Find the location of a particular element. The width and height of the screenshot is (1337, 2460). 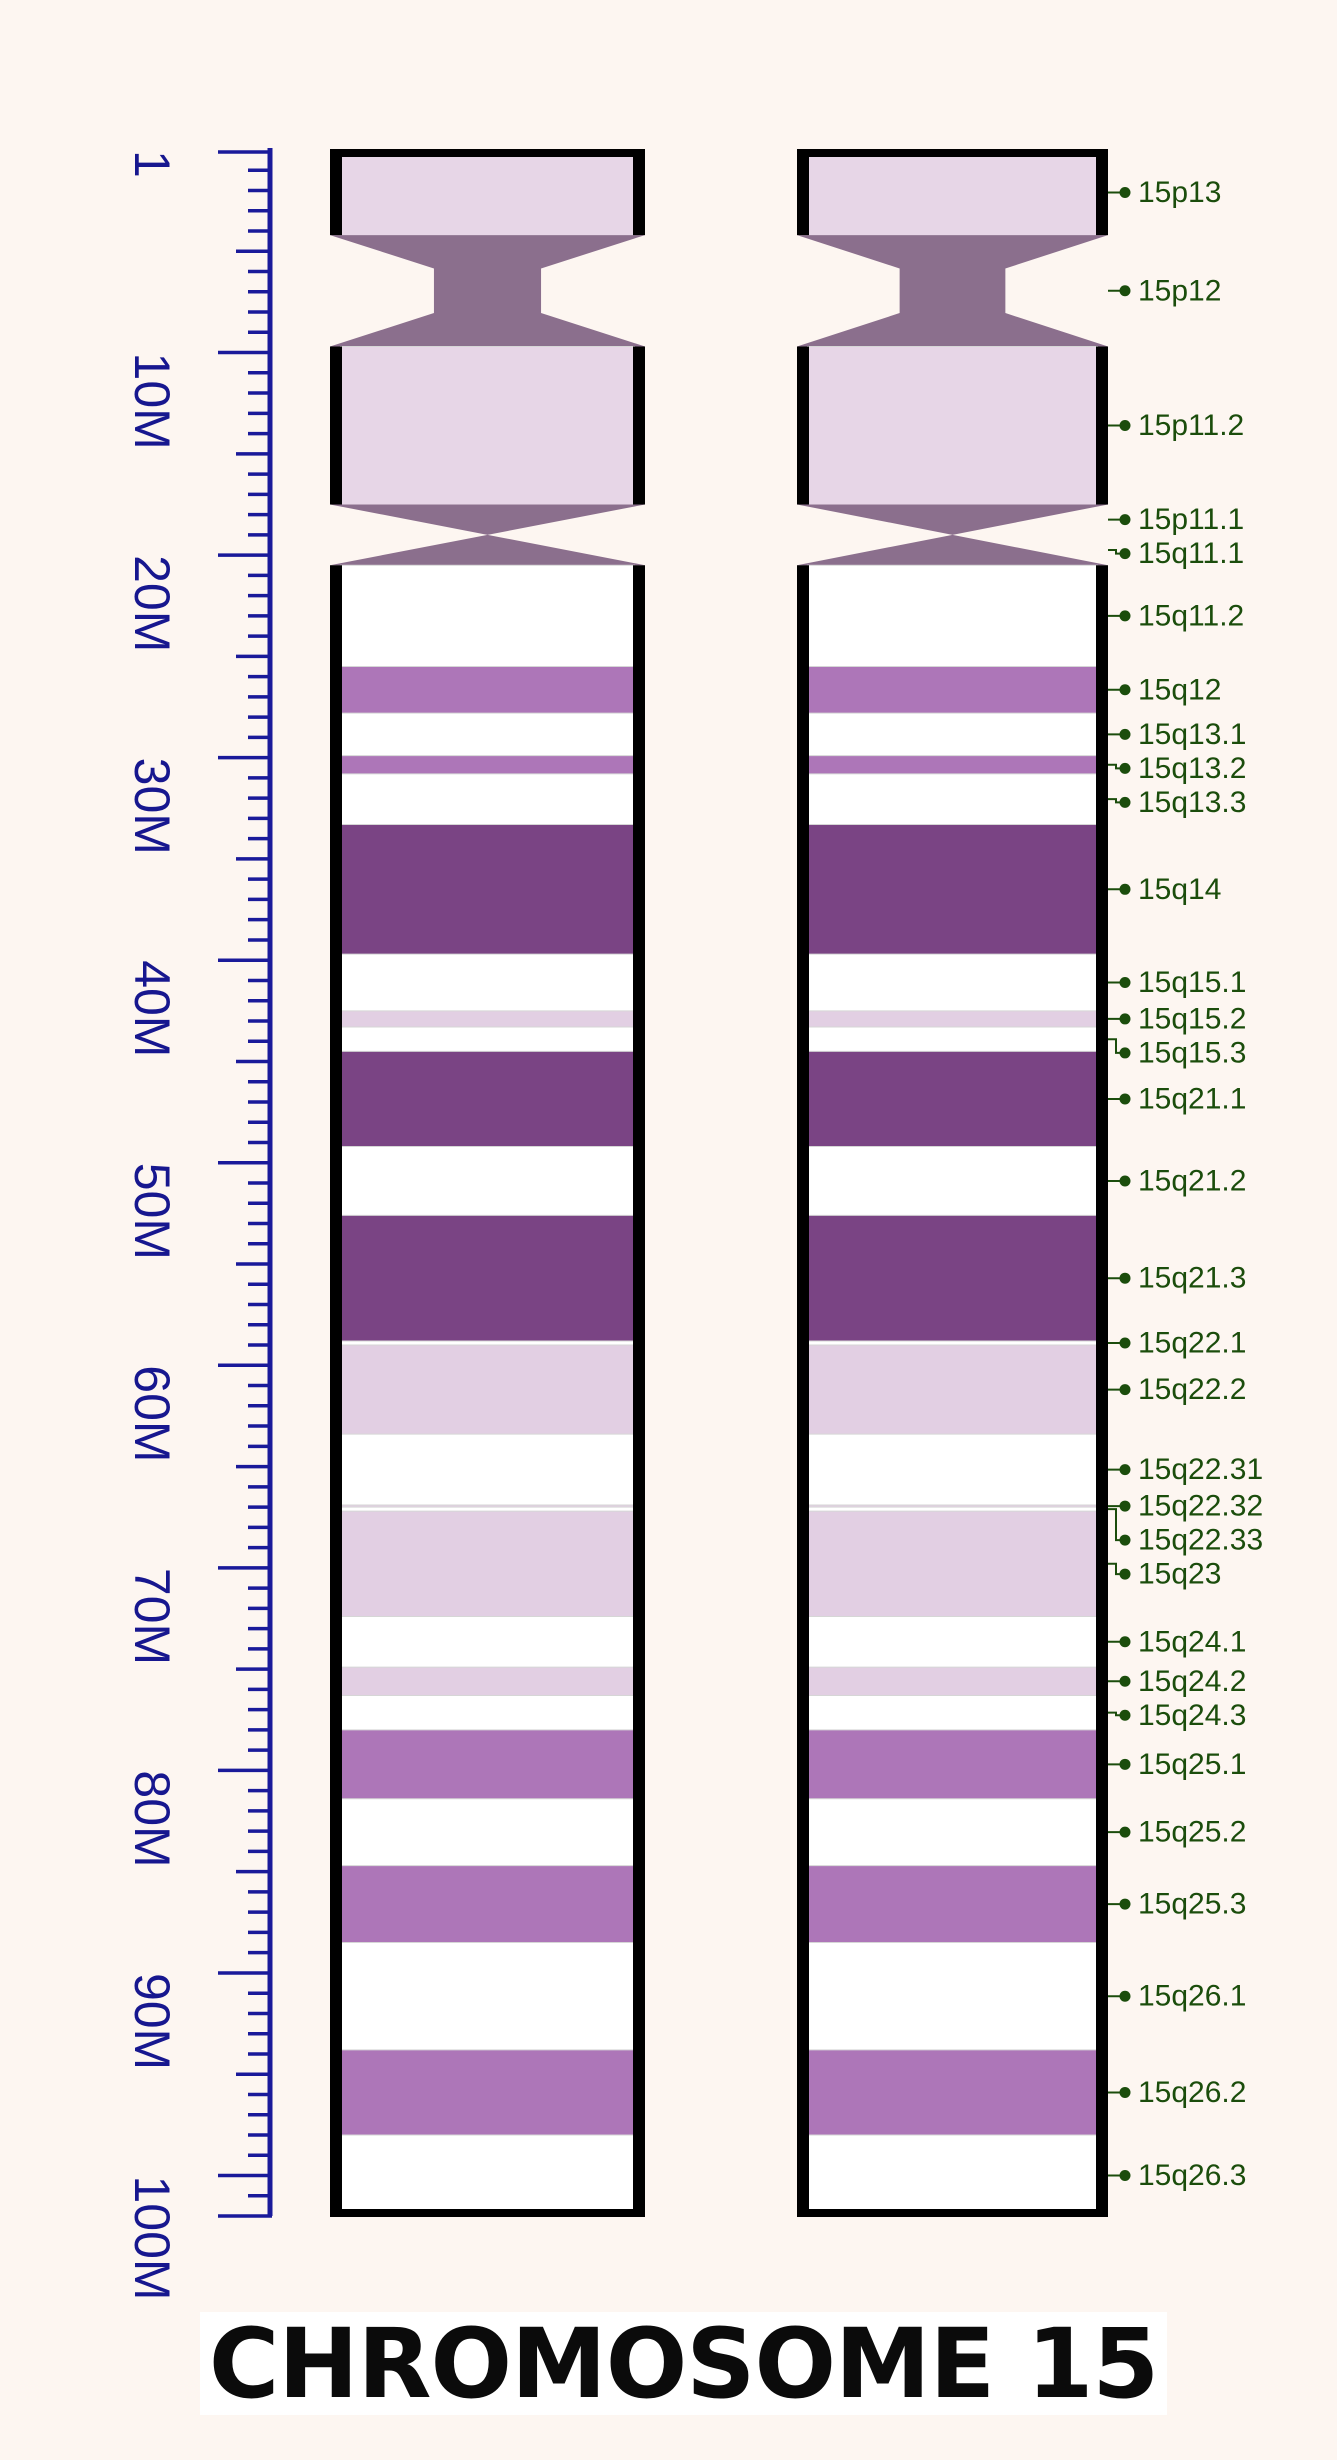

band-label: 15q15.1 is located at coordinates (1192, 982).